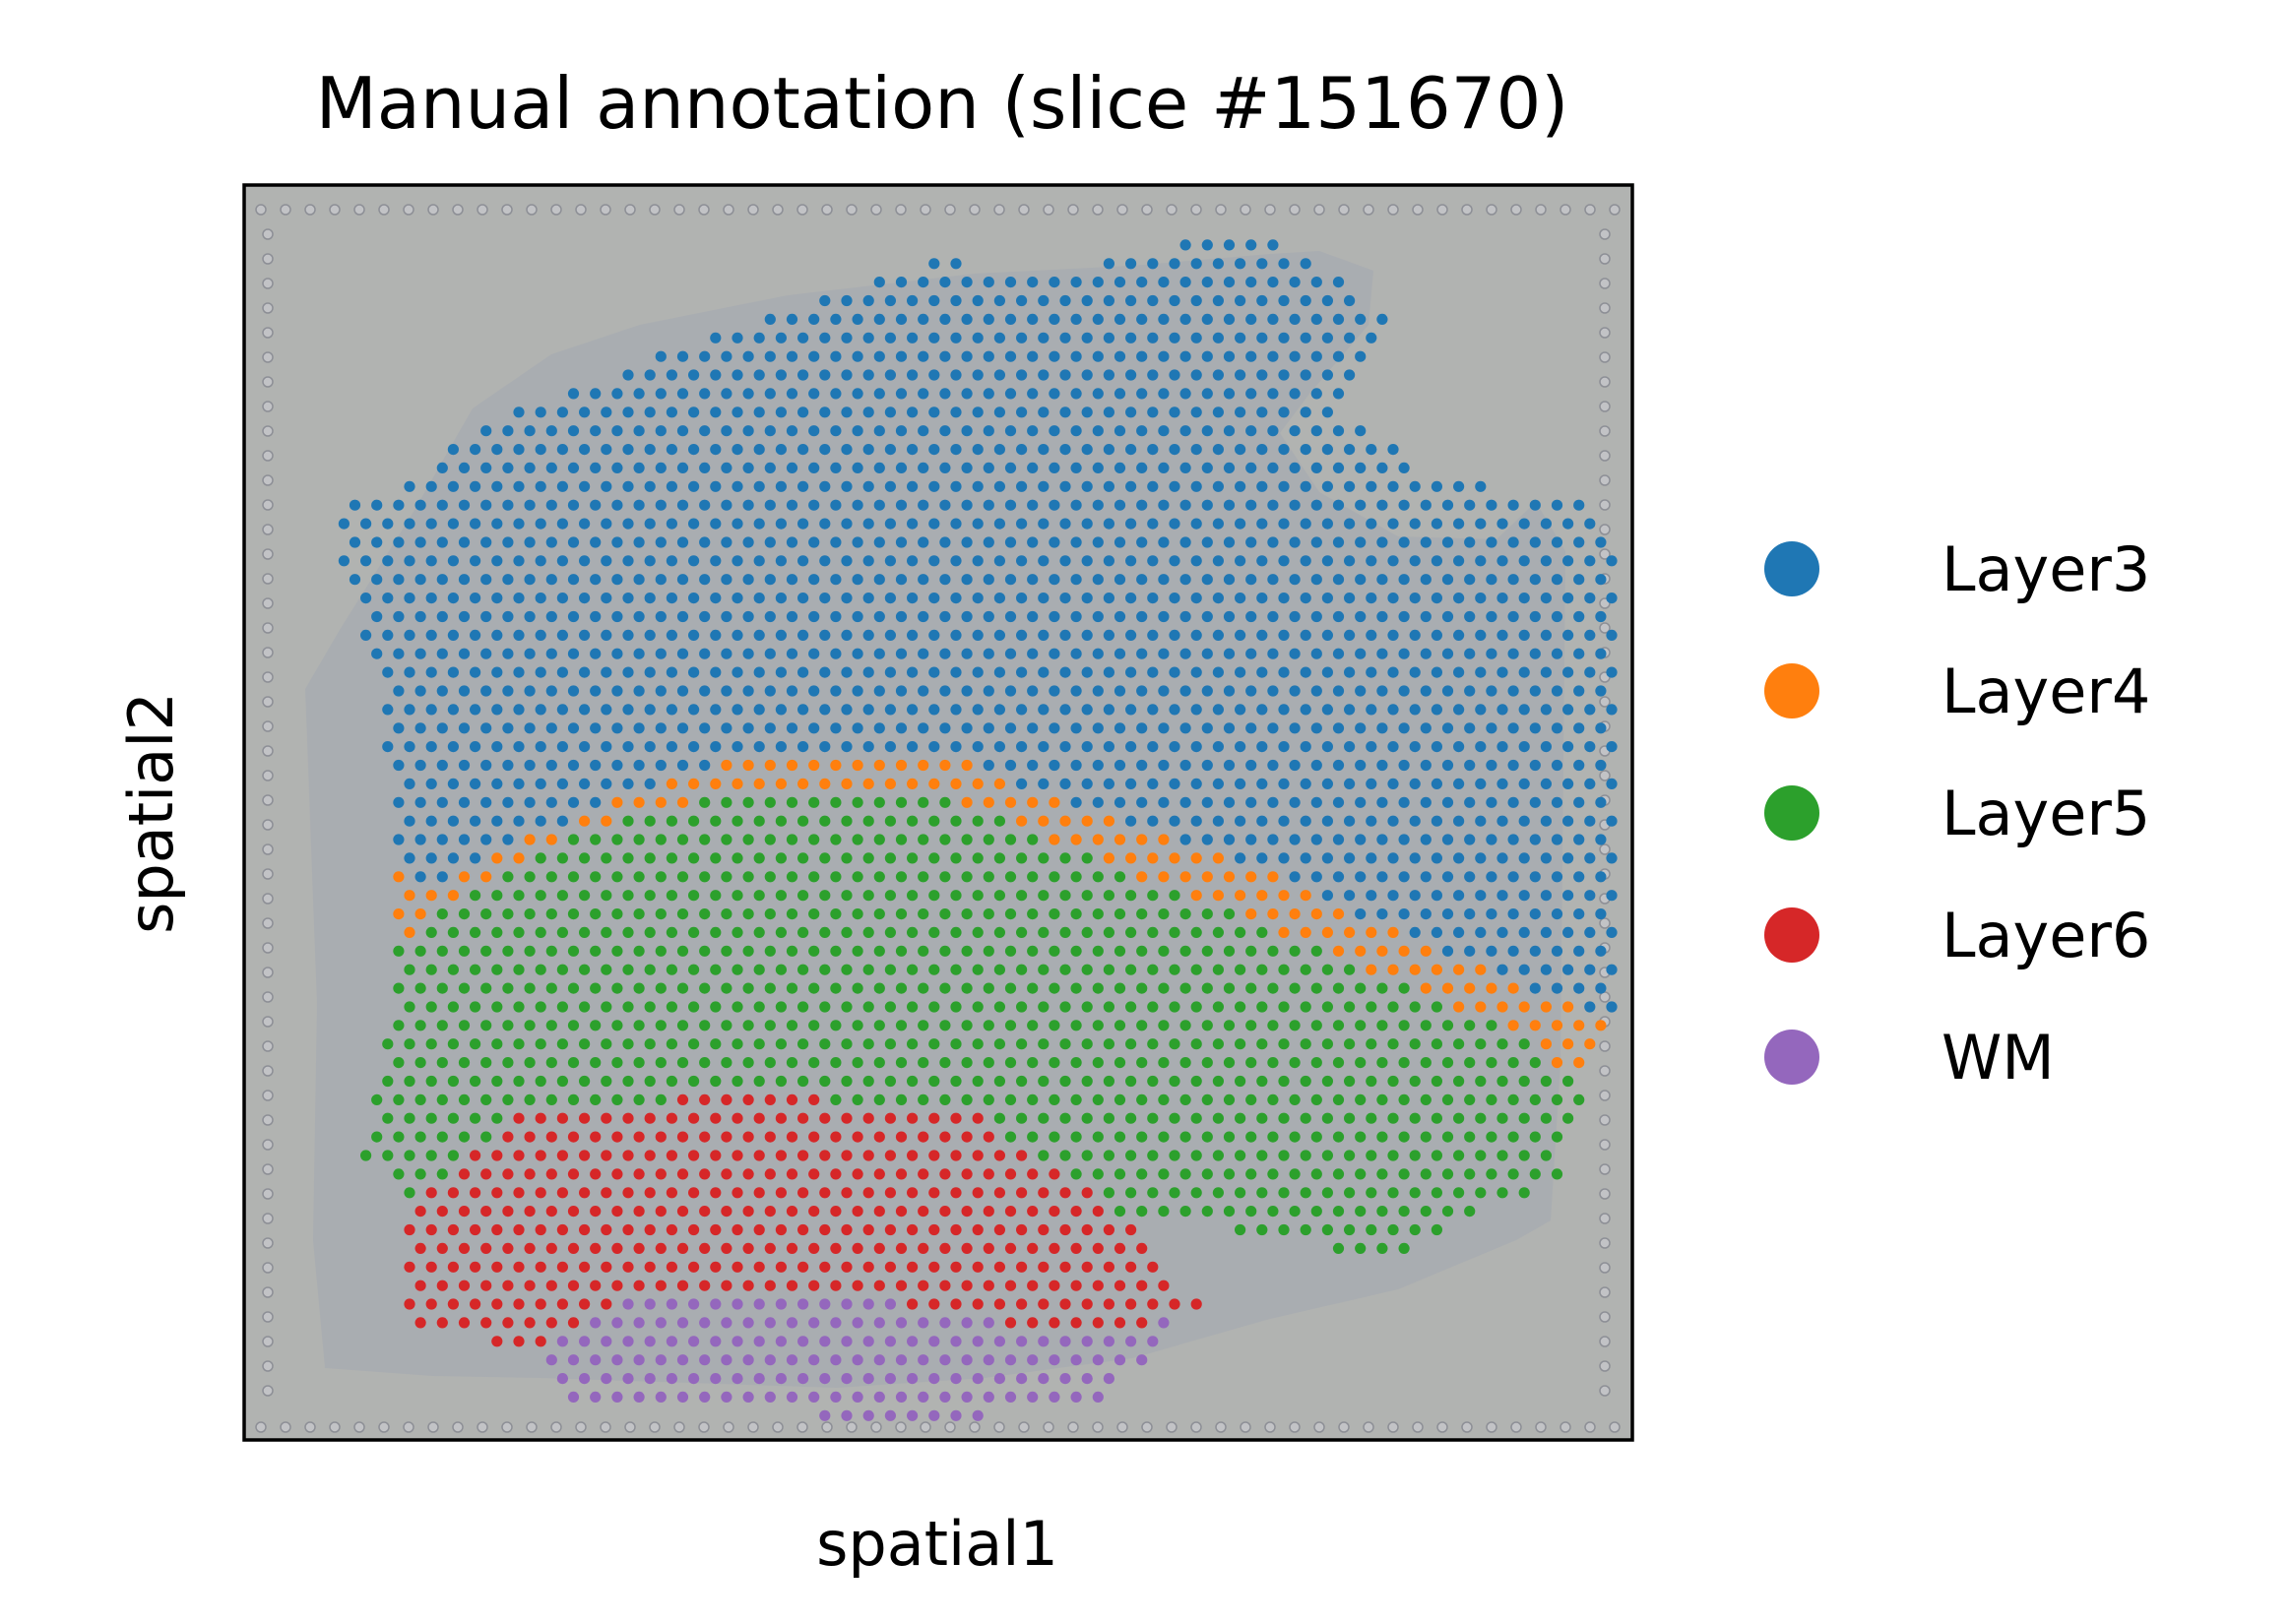 This screenshot has height=1624, width=2292. I want to click on chart-title: Manual annotation (slice #151670), so click(943, 103).